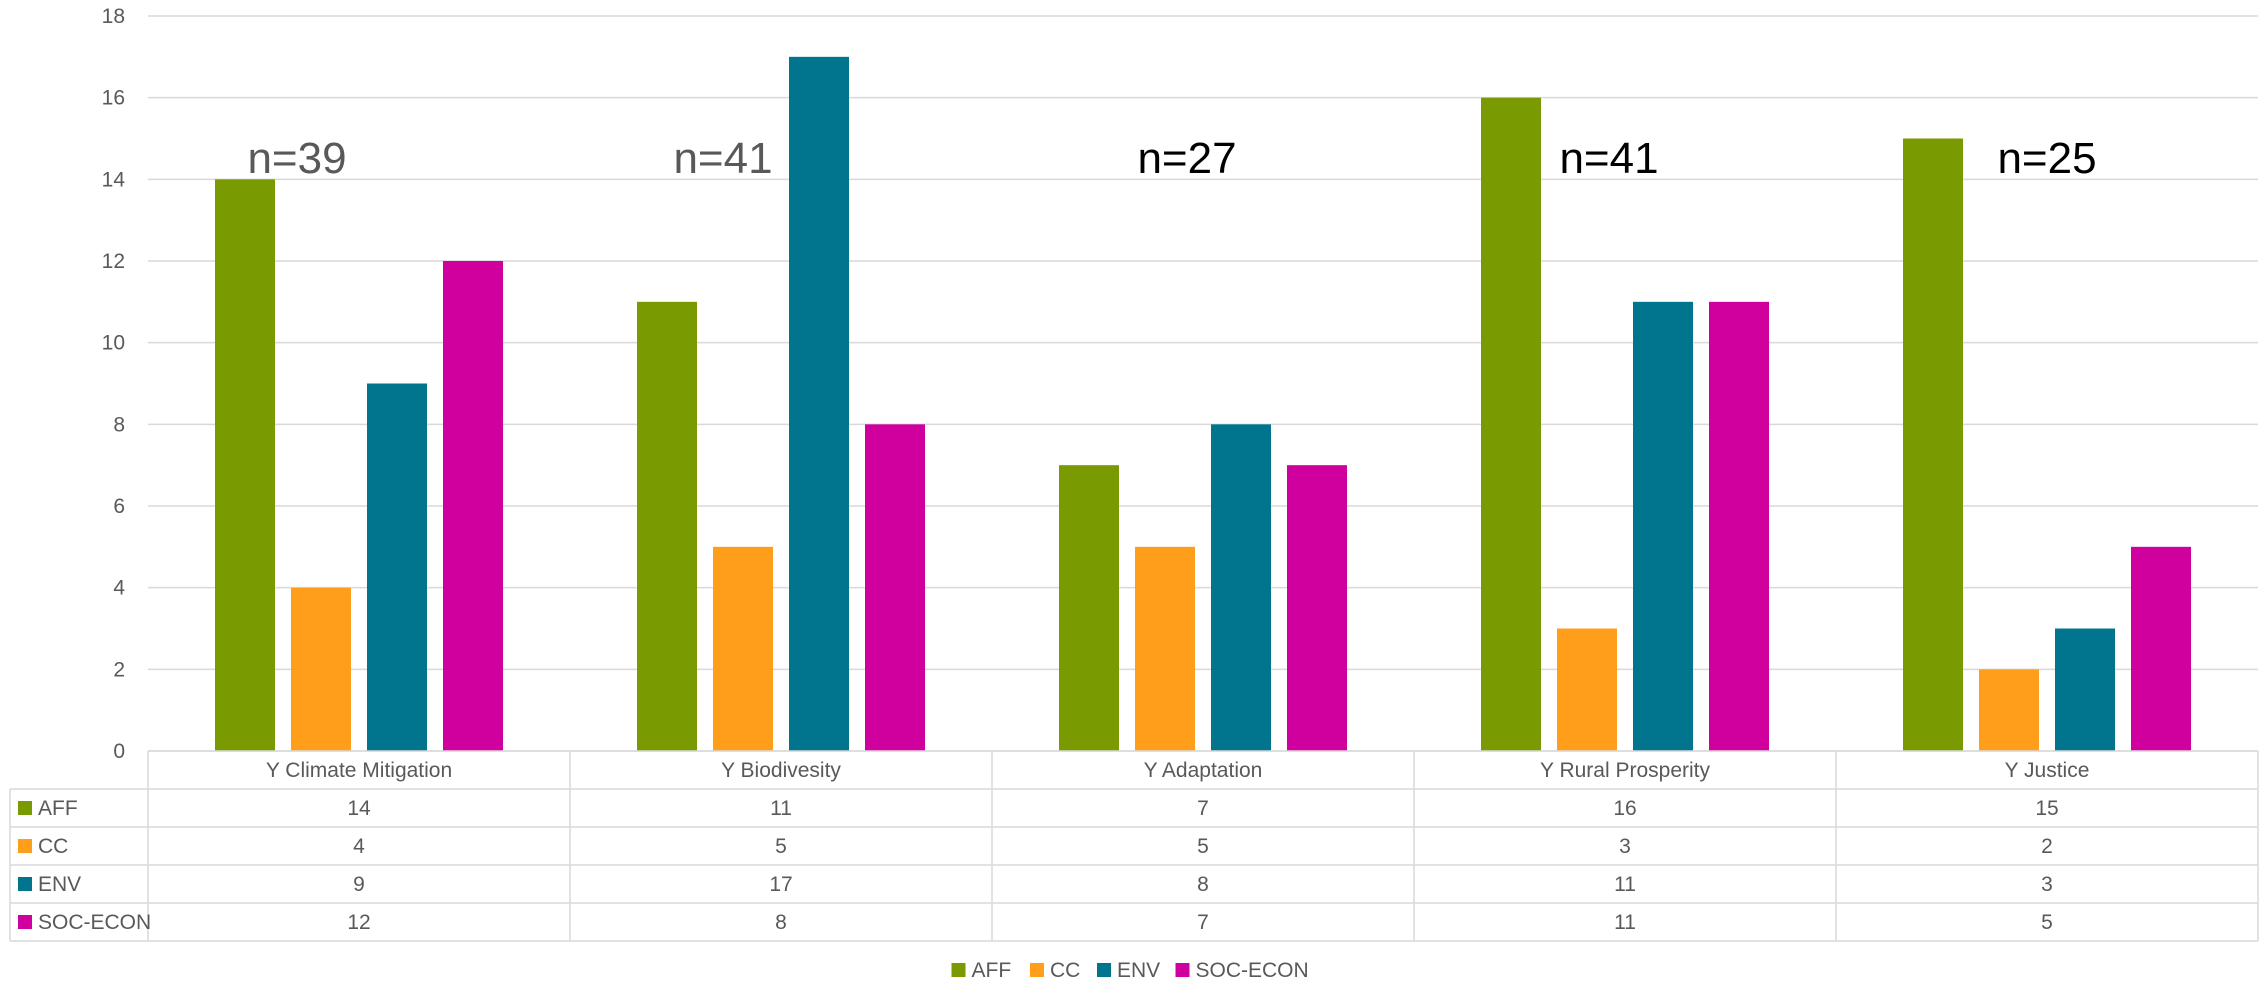  What do you see at coordinates (359, 846) in the screenshot?
I see `table-value: 4` at bounding box center [359, 846].